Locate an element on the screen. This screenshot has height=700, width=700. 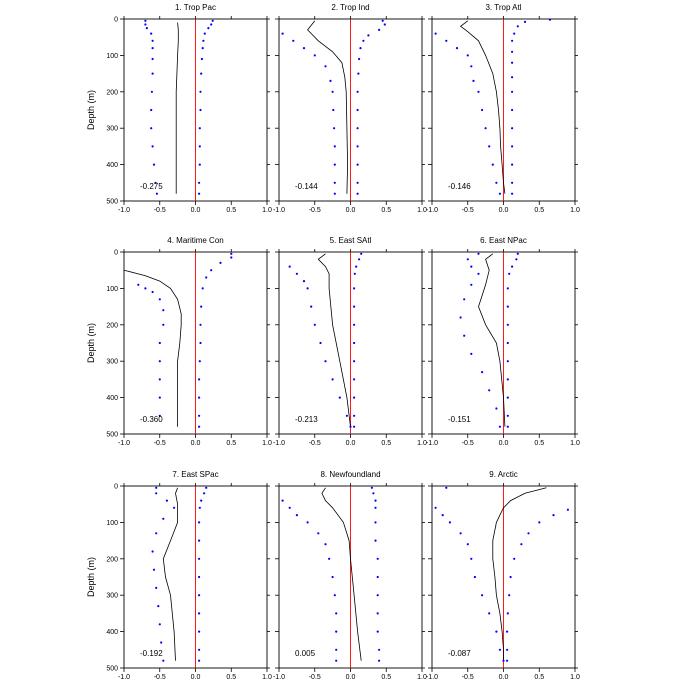
panel-title: 5. East SAtl is located at coordinates (351, 240).